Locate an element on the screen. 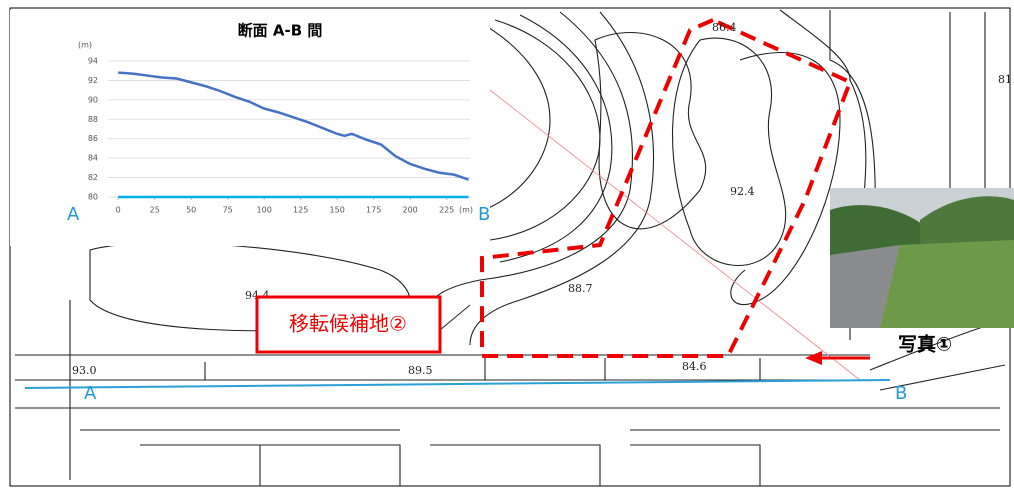 This screenshot has width=1014, height=494. spot-height: 84.6 is located at coordinates (694, 366).